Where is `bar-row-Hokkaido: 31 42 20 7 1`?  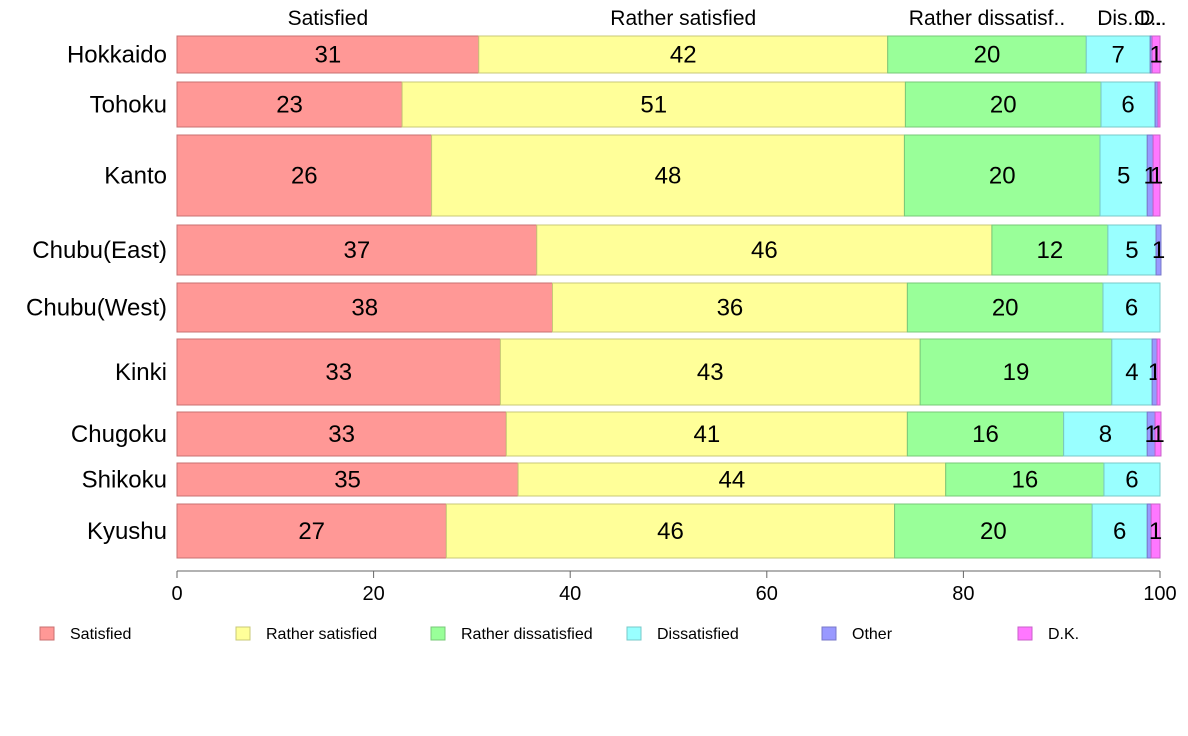 bar-row-Hokkaido: 31 42 20 7 1 is located at coordinates (669, 54).